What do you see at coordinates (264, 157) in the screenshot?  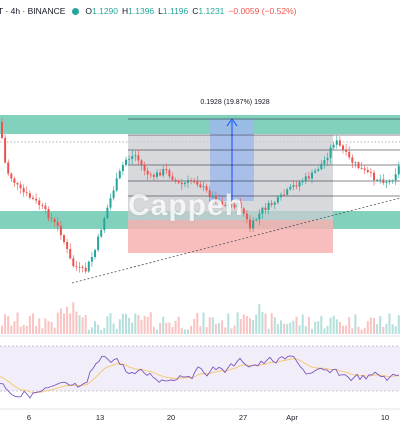 I see `fib-levels` at bounding box center [264, 157].